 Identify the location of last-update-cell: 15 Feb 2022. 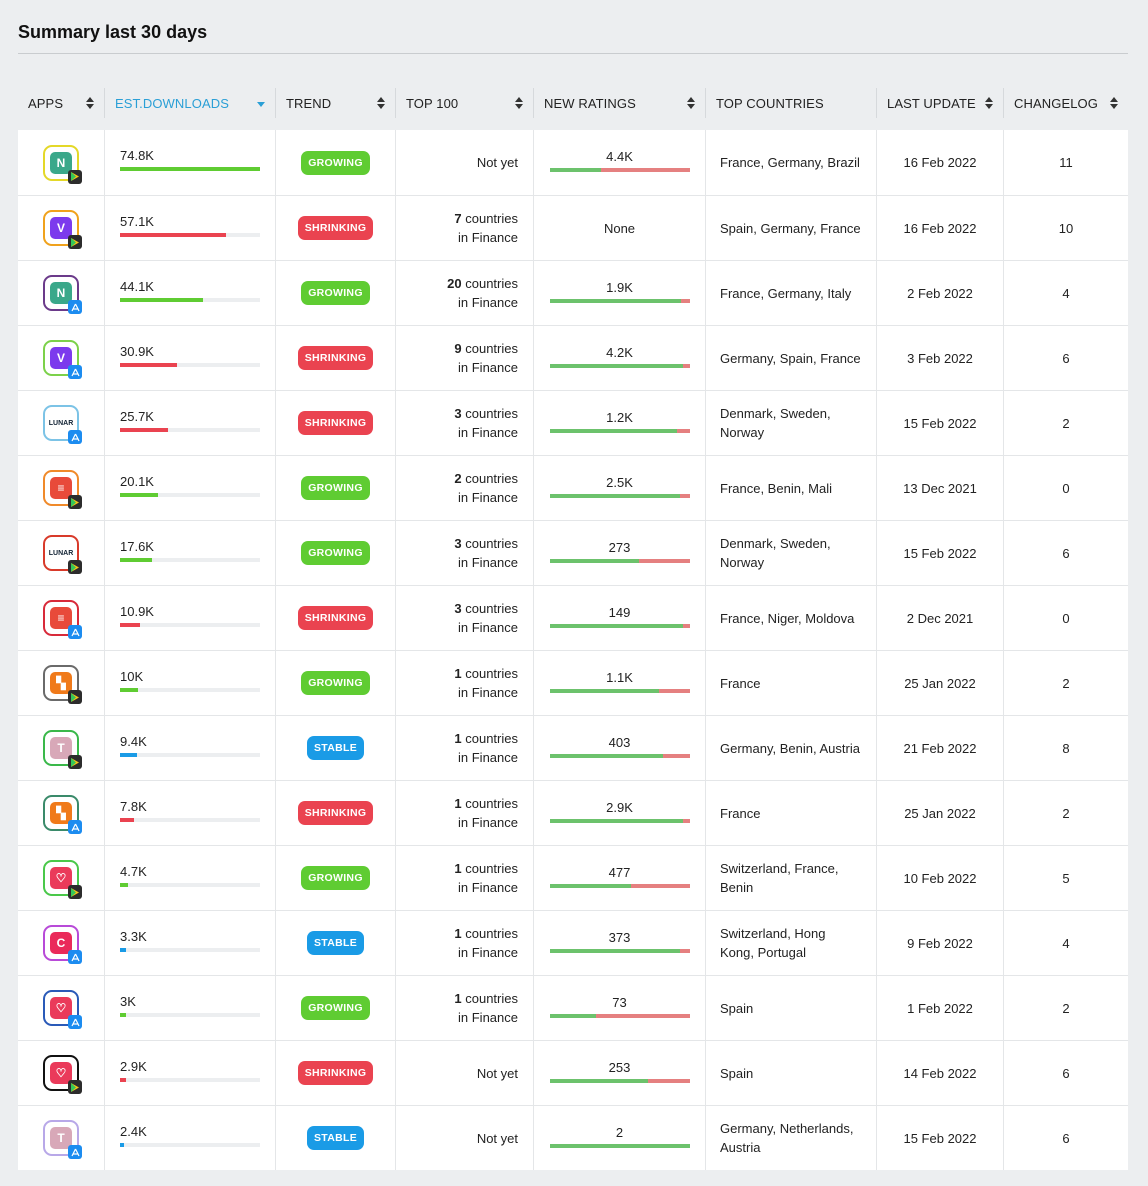
(939, 1138).